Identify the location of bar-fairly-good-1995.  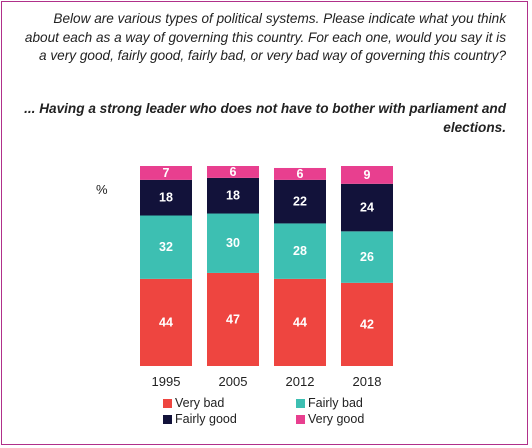
(166, 197).